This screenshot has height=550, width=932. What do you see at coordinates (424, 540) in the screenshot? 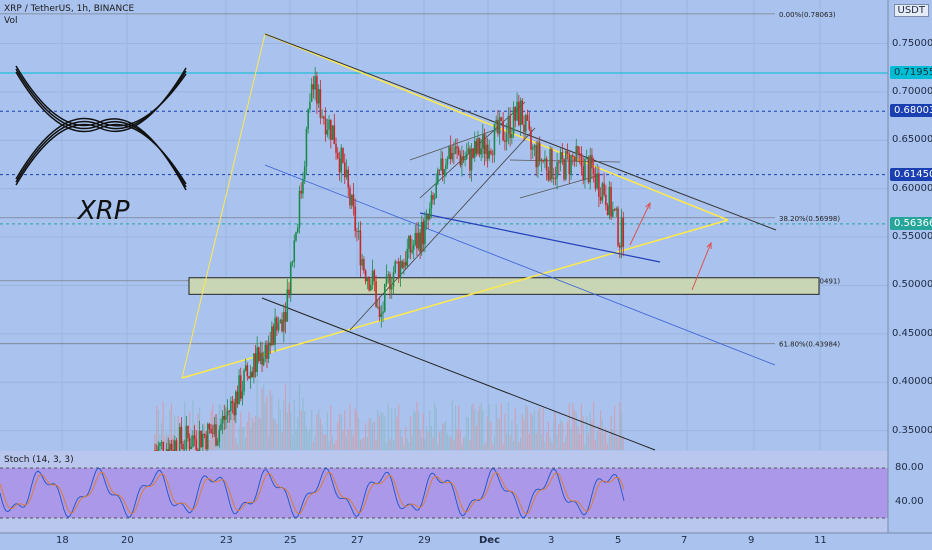
I see `time-tick: 29` at bounding box center [424, 540].